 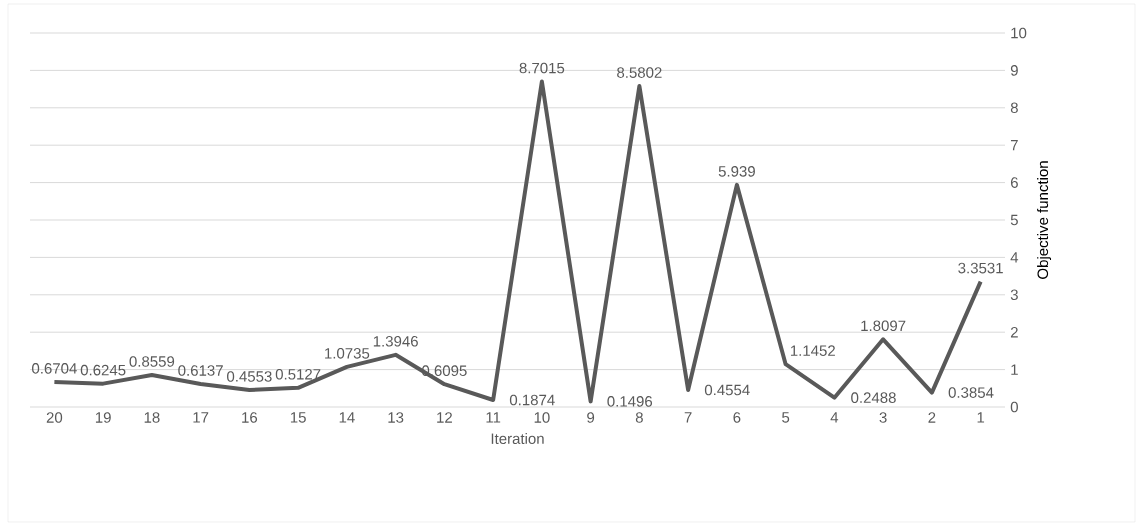 What do you see at coordinates (1014, 369) in the screenshot?
I see `y-tick-label: 1` at bounding box center [1014, 369].